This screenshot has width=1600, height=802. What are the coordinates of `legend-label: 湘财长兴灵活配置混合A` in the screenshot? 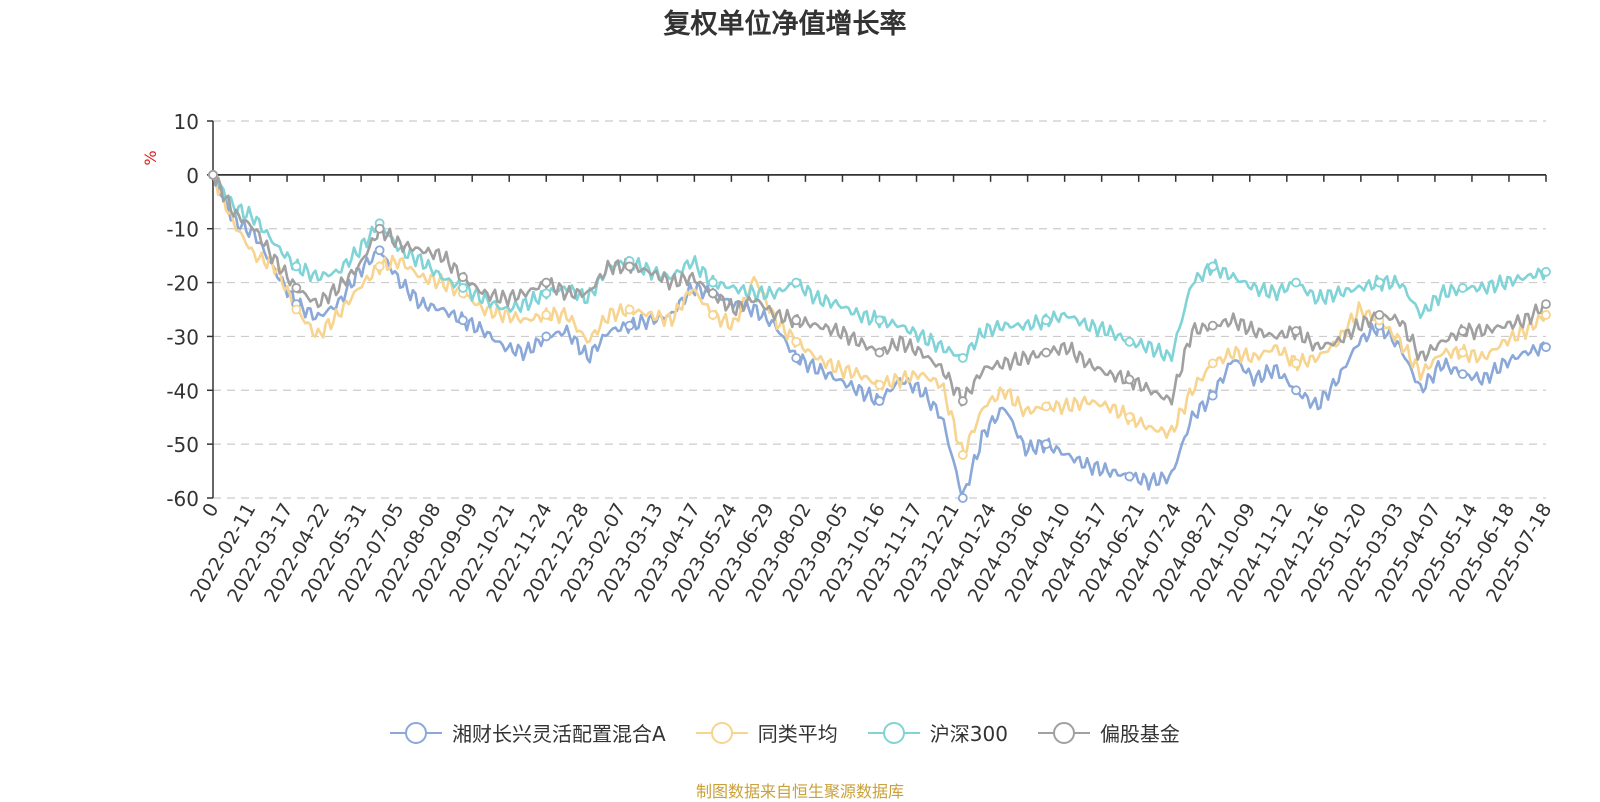 It's located at (559, 734).